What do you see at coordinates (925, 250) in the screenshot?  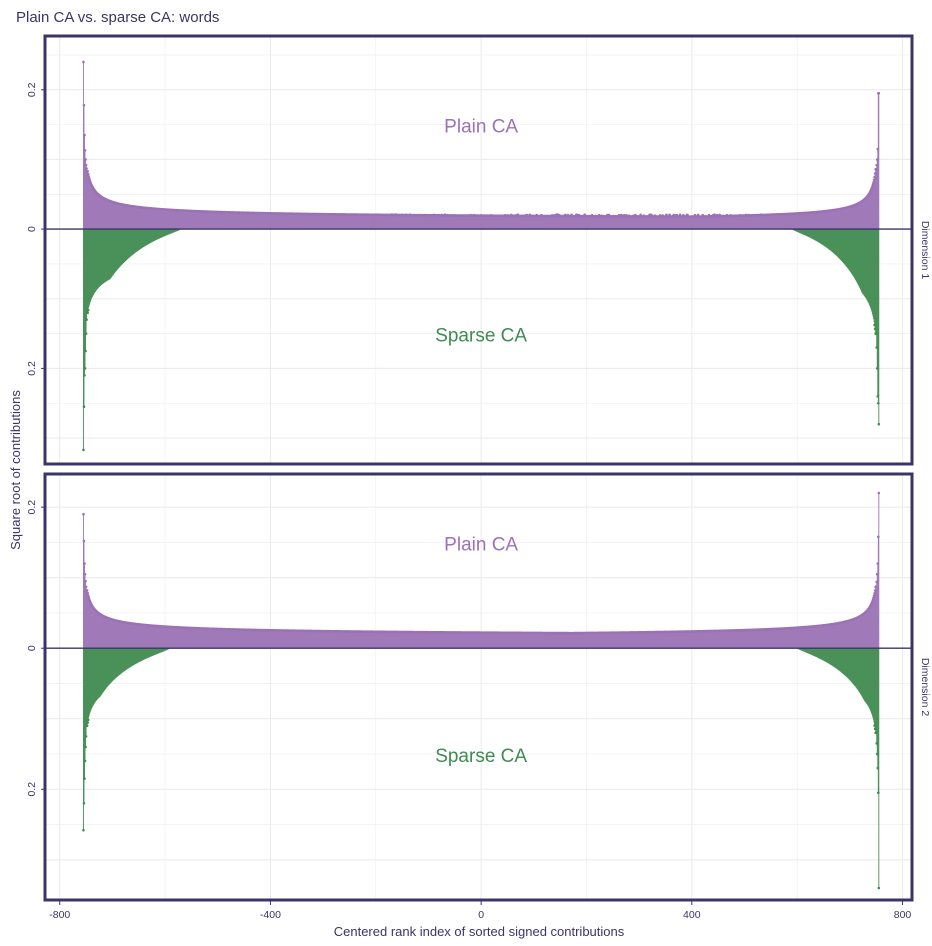 I see `facet-strip-label: Dimension 1` at bounding box center [925, 250].